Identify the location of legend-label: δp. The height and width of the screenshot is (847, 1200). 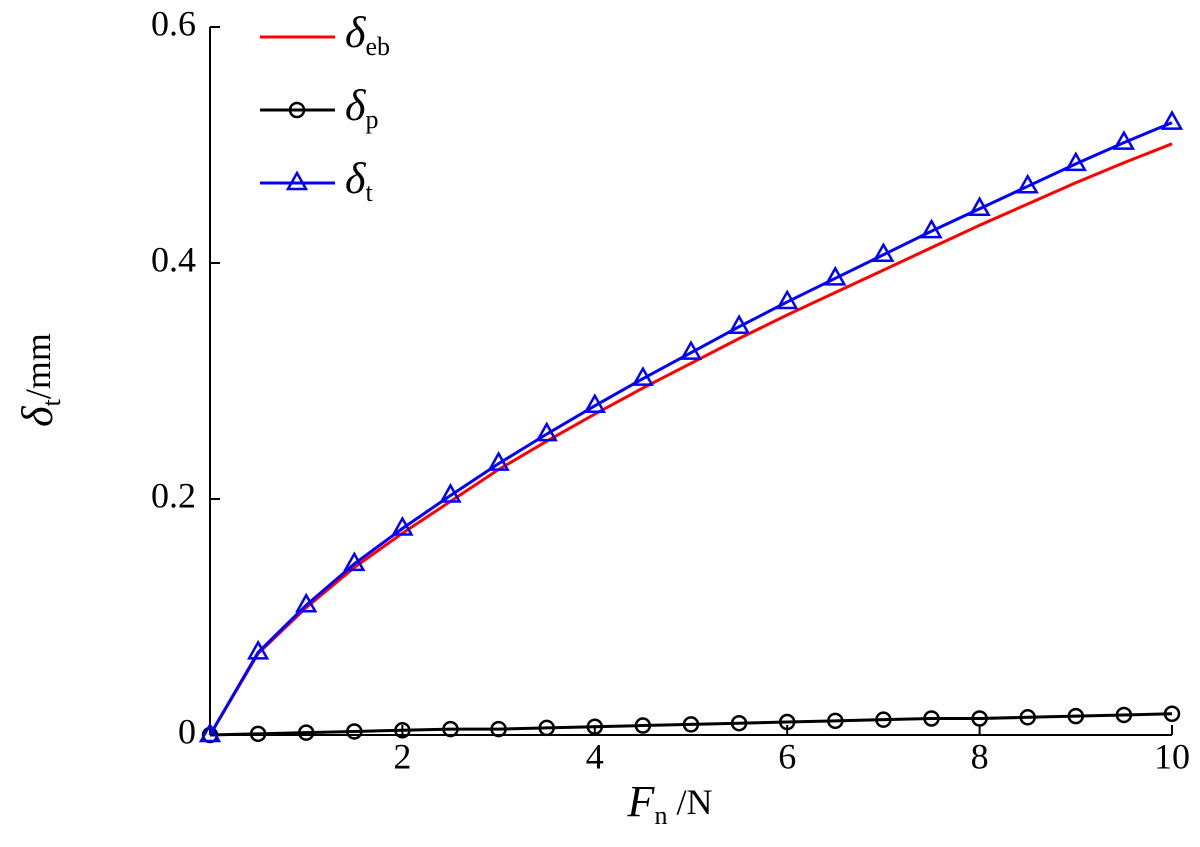
(361, 107).